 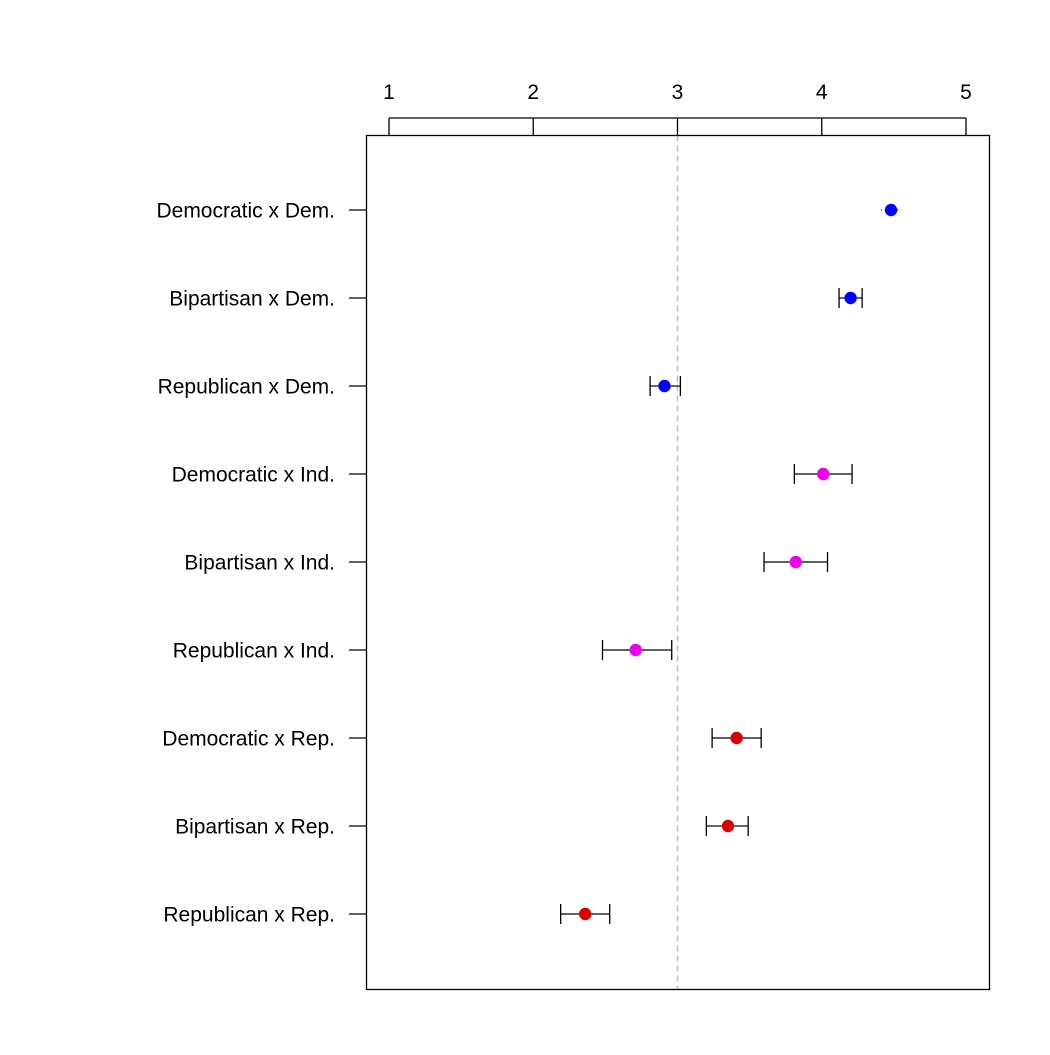 What do you see at coordinates (249, 915) in the screenshot?
I see `category-label: Republican x Rep.` at bounding box center [249, 915].